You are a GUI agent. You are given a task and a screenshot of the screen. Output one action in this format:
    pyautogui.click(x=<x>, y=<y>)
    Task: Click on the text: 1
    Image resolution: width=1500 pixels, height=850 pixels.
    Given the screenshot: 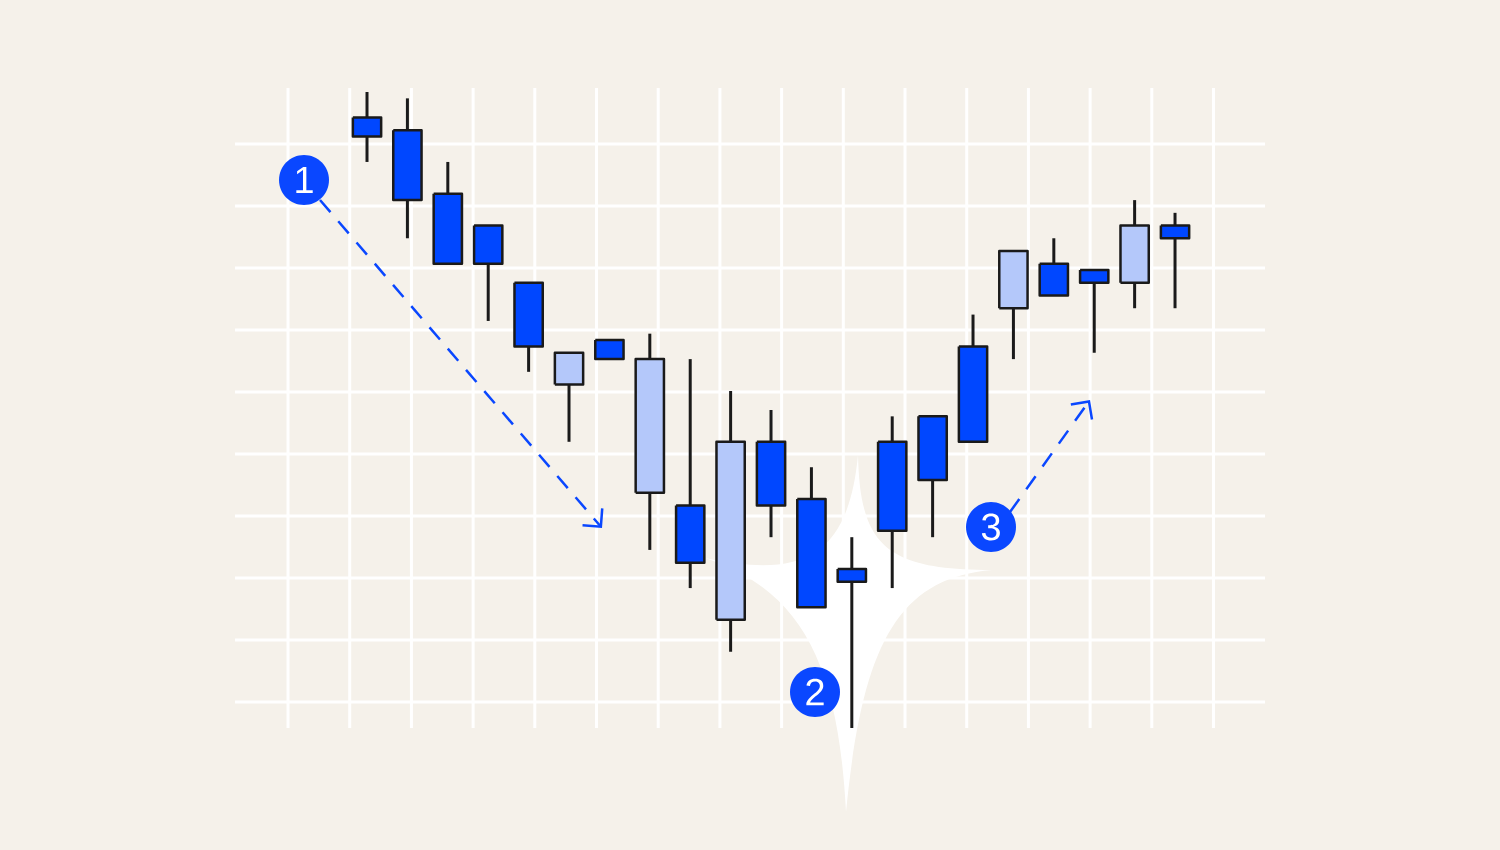 What is the action you would take?
    pyautogui.click(x=304, y=180)
    